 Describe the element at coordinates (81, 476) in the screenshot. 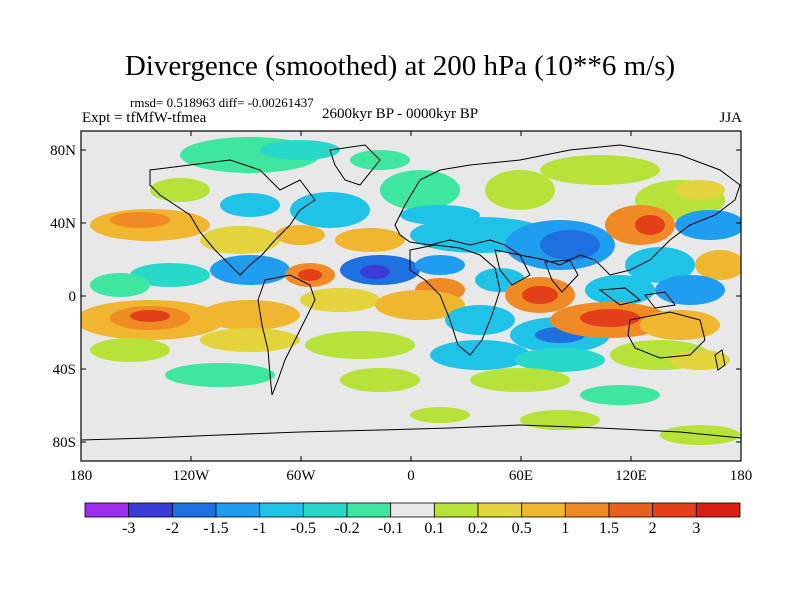

I see `lon-label-180w: 180` at that location.